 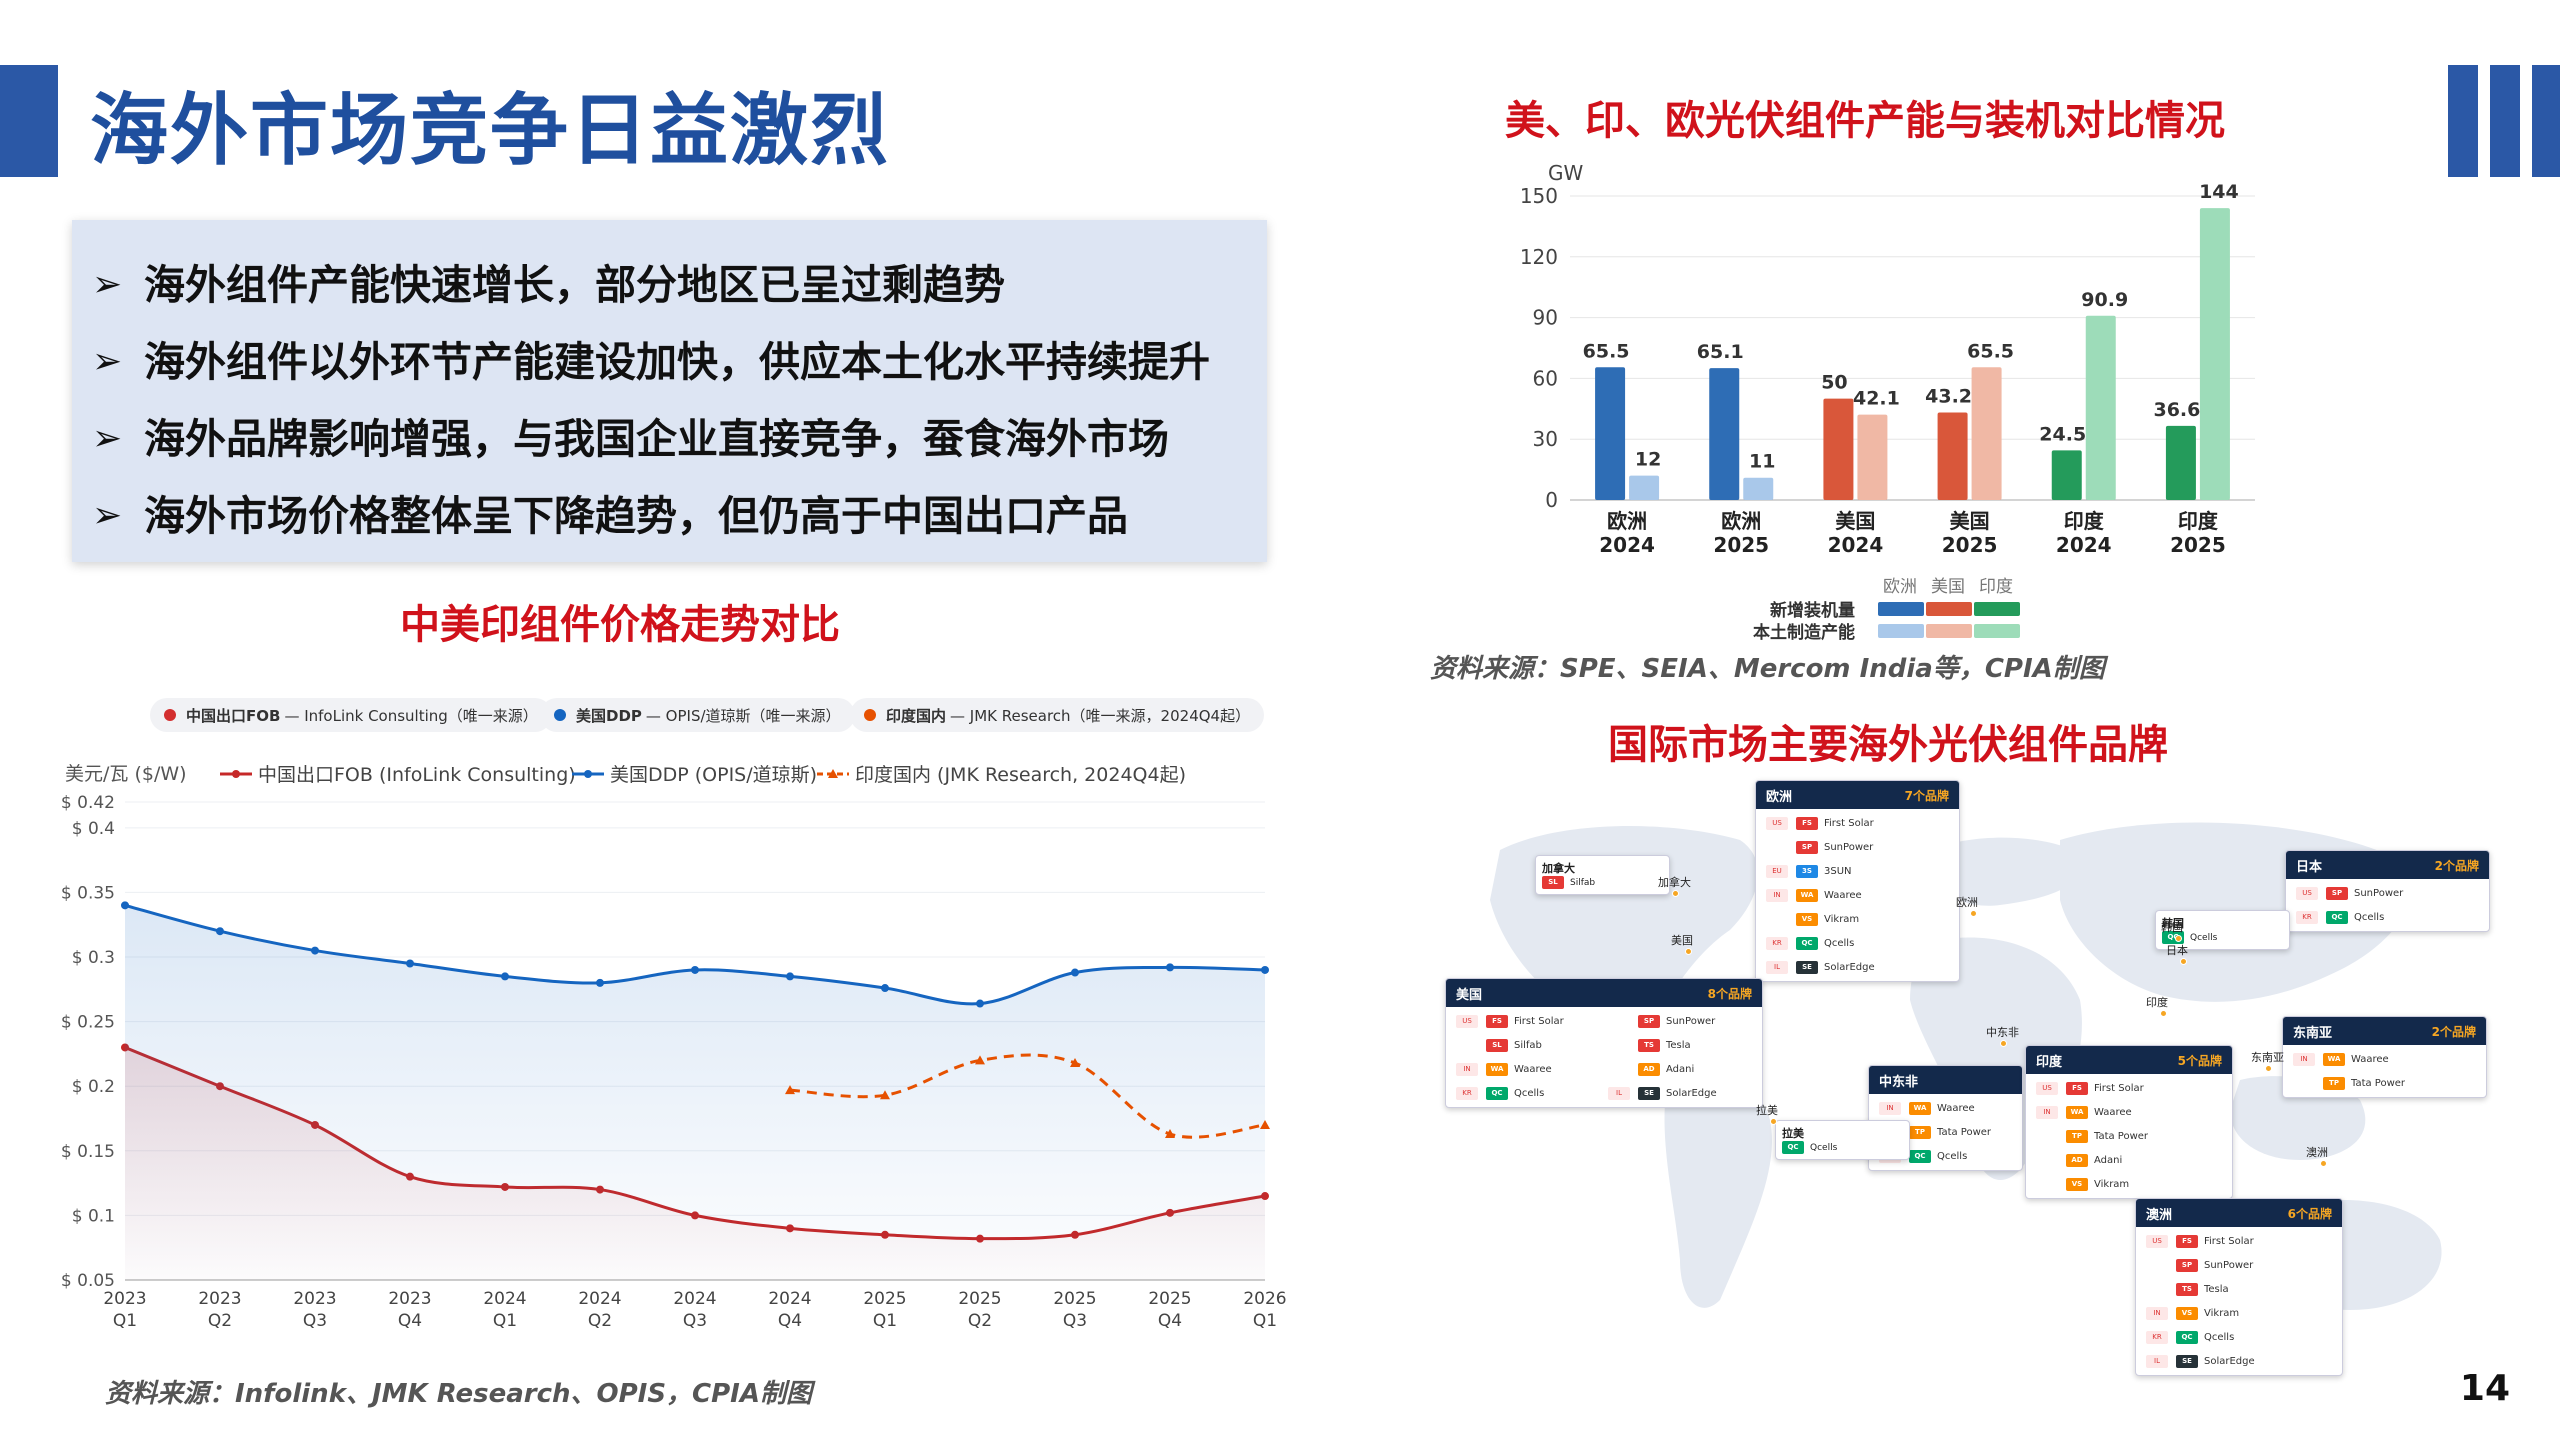 What do you see at coordinates (679, 365) in the screenshot?
I see `key-point-2: ➢ 海外组件以外环节产能建设加快，供应本土化水平持续提升` at bounding box center [679, 365].